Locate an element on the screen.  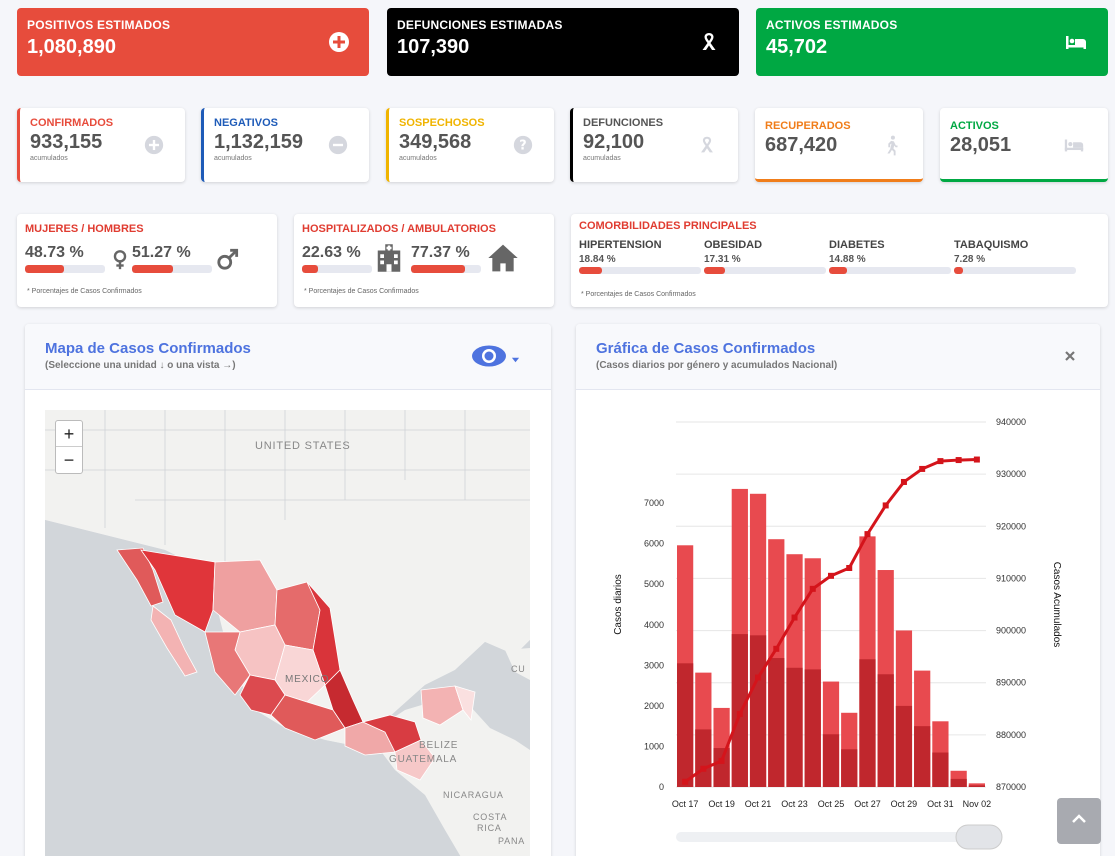
card-title: NEGATIVOS is located at coordinates (246, 123).